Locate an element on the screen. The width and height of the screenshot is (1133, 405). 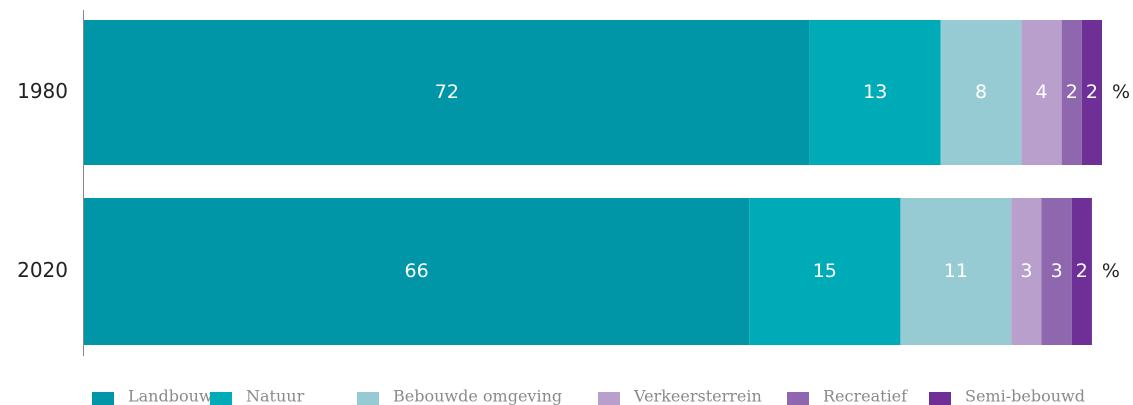
value-label: 11 is located at coordinates (956, 271).